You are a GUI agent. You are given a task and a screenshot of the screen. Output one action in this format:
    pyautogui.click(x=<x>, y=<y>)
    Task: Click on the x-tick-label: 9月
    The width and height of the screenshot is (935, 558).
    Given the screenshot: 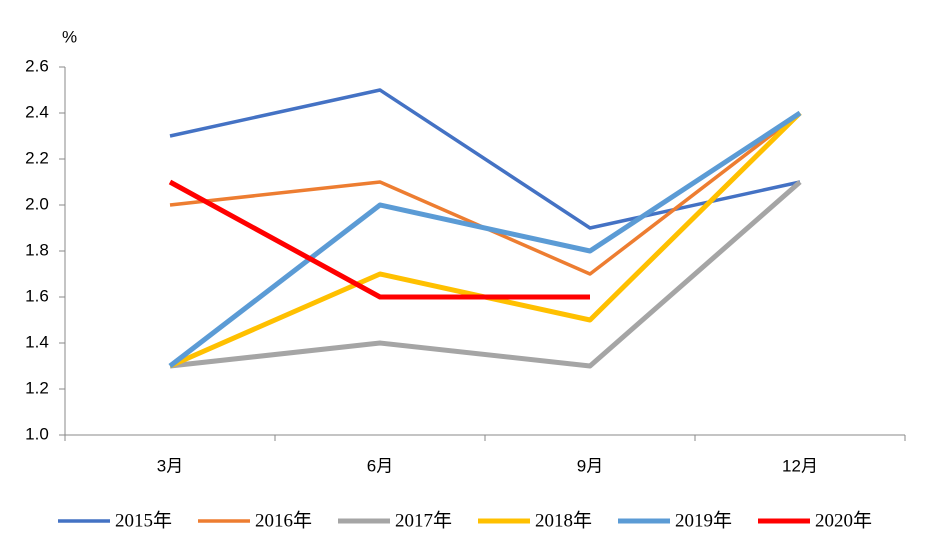 What is the action you would take?
    pyautogui.click(x=590, y=465)
    